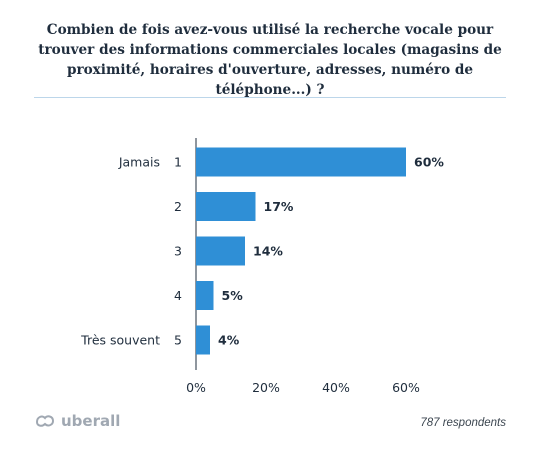 This screenshot has width=540, height=450. What do you see at coordinates (120, 340) in the screenshot?
I see `y-category-description-5: Très souvent` at bounding box center [120, 340].